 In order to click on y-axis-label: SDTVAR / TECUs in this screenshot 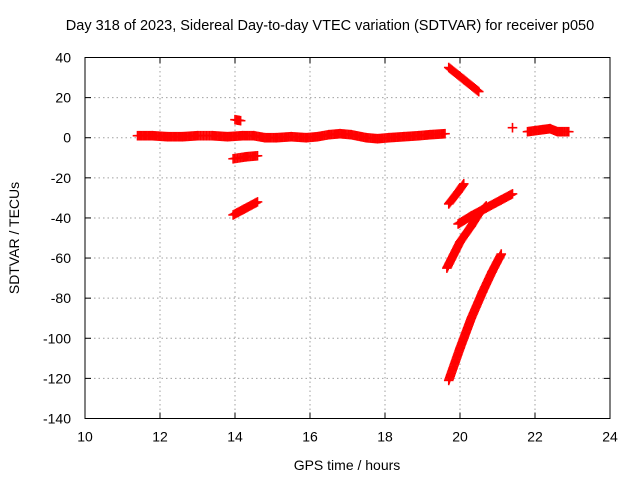, I will do `click(14, 238)`.